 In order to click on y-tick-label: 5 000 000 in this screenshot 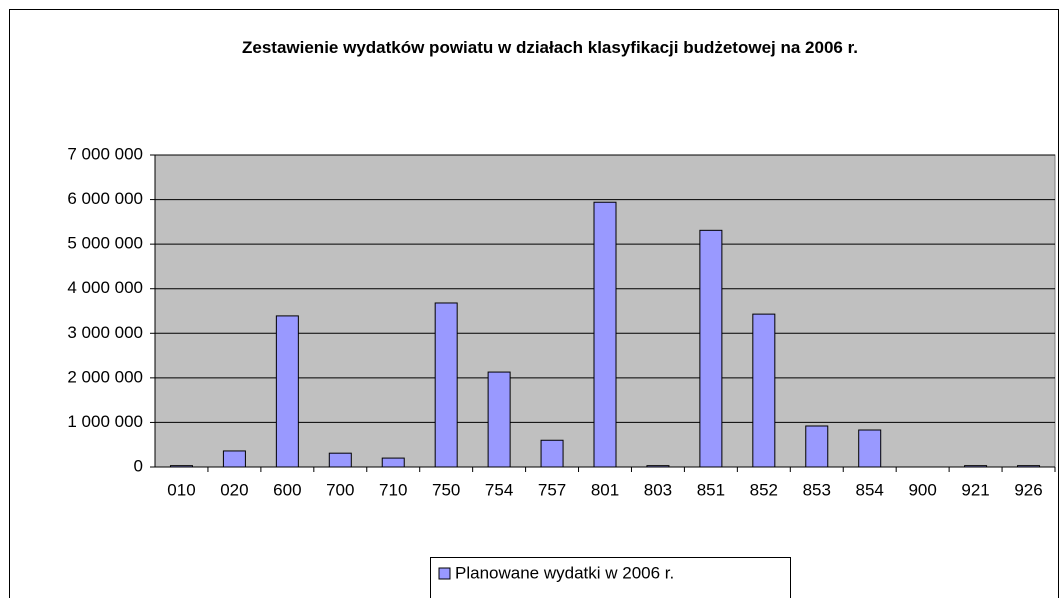, I will do `click(105, 243)`.